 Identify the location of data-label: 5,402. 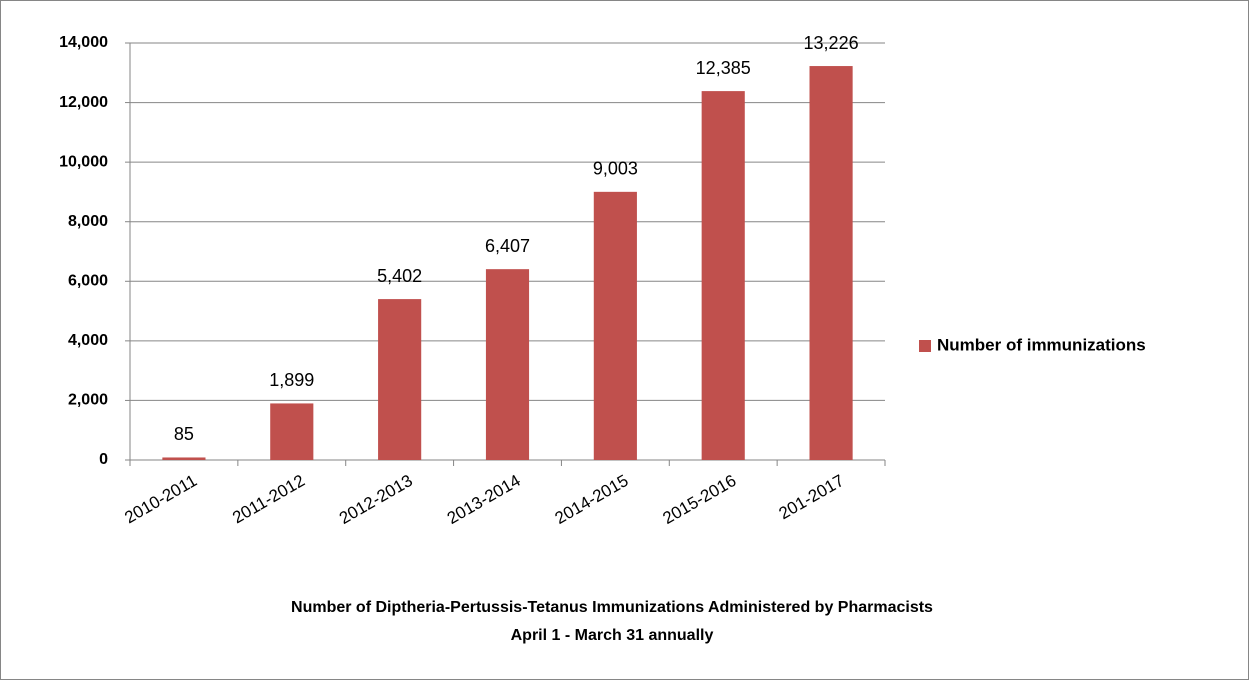
(399, 276).